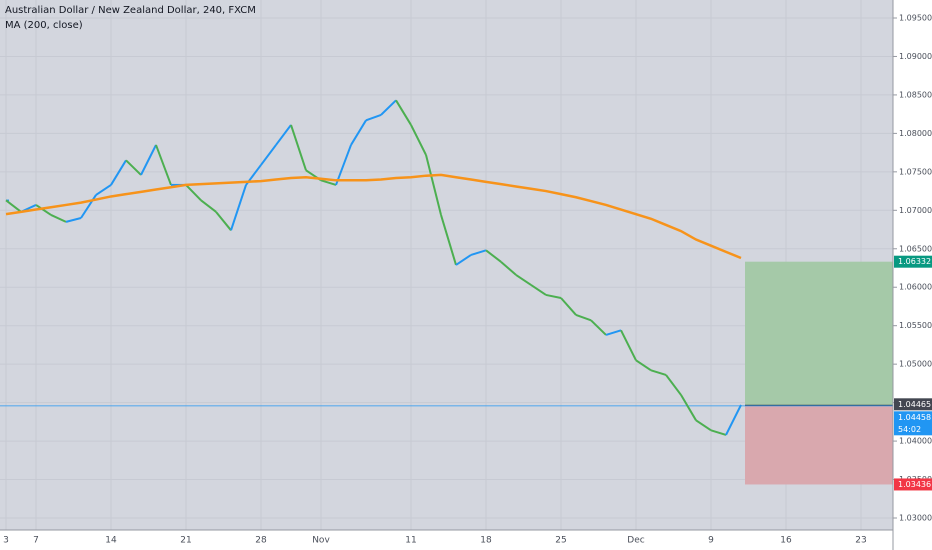  Describe the element at coordinates (711, 541) in the screenshot. I see `x-tick-label: 9` at that location.